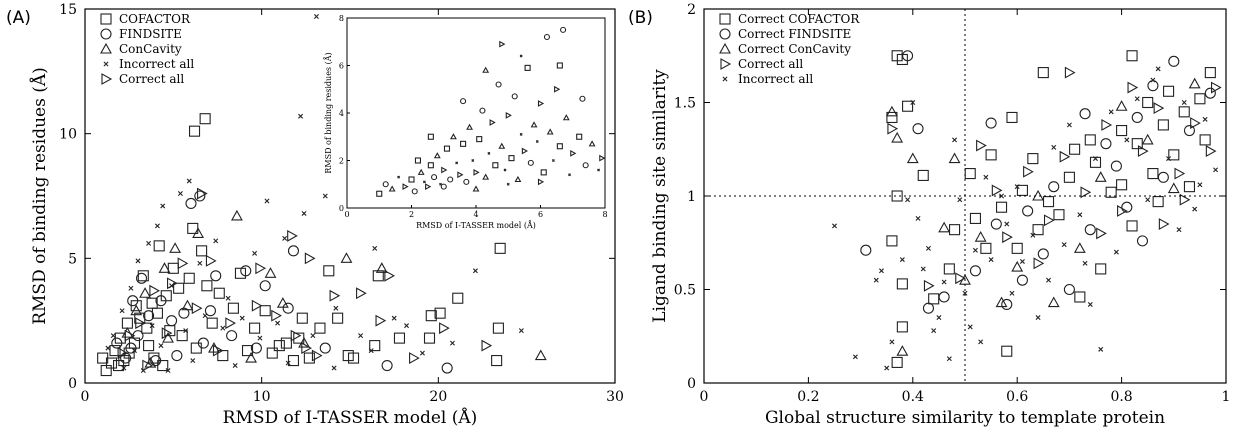  What do you see at coordinates (1017, 397) in the screenshot?
I see `x-tick-label: 0.6` at bounding box center [1017, 397].